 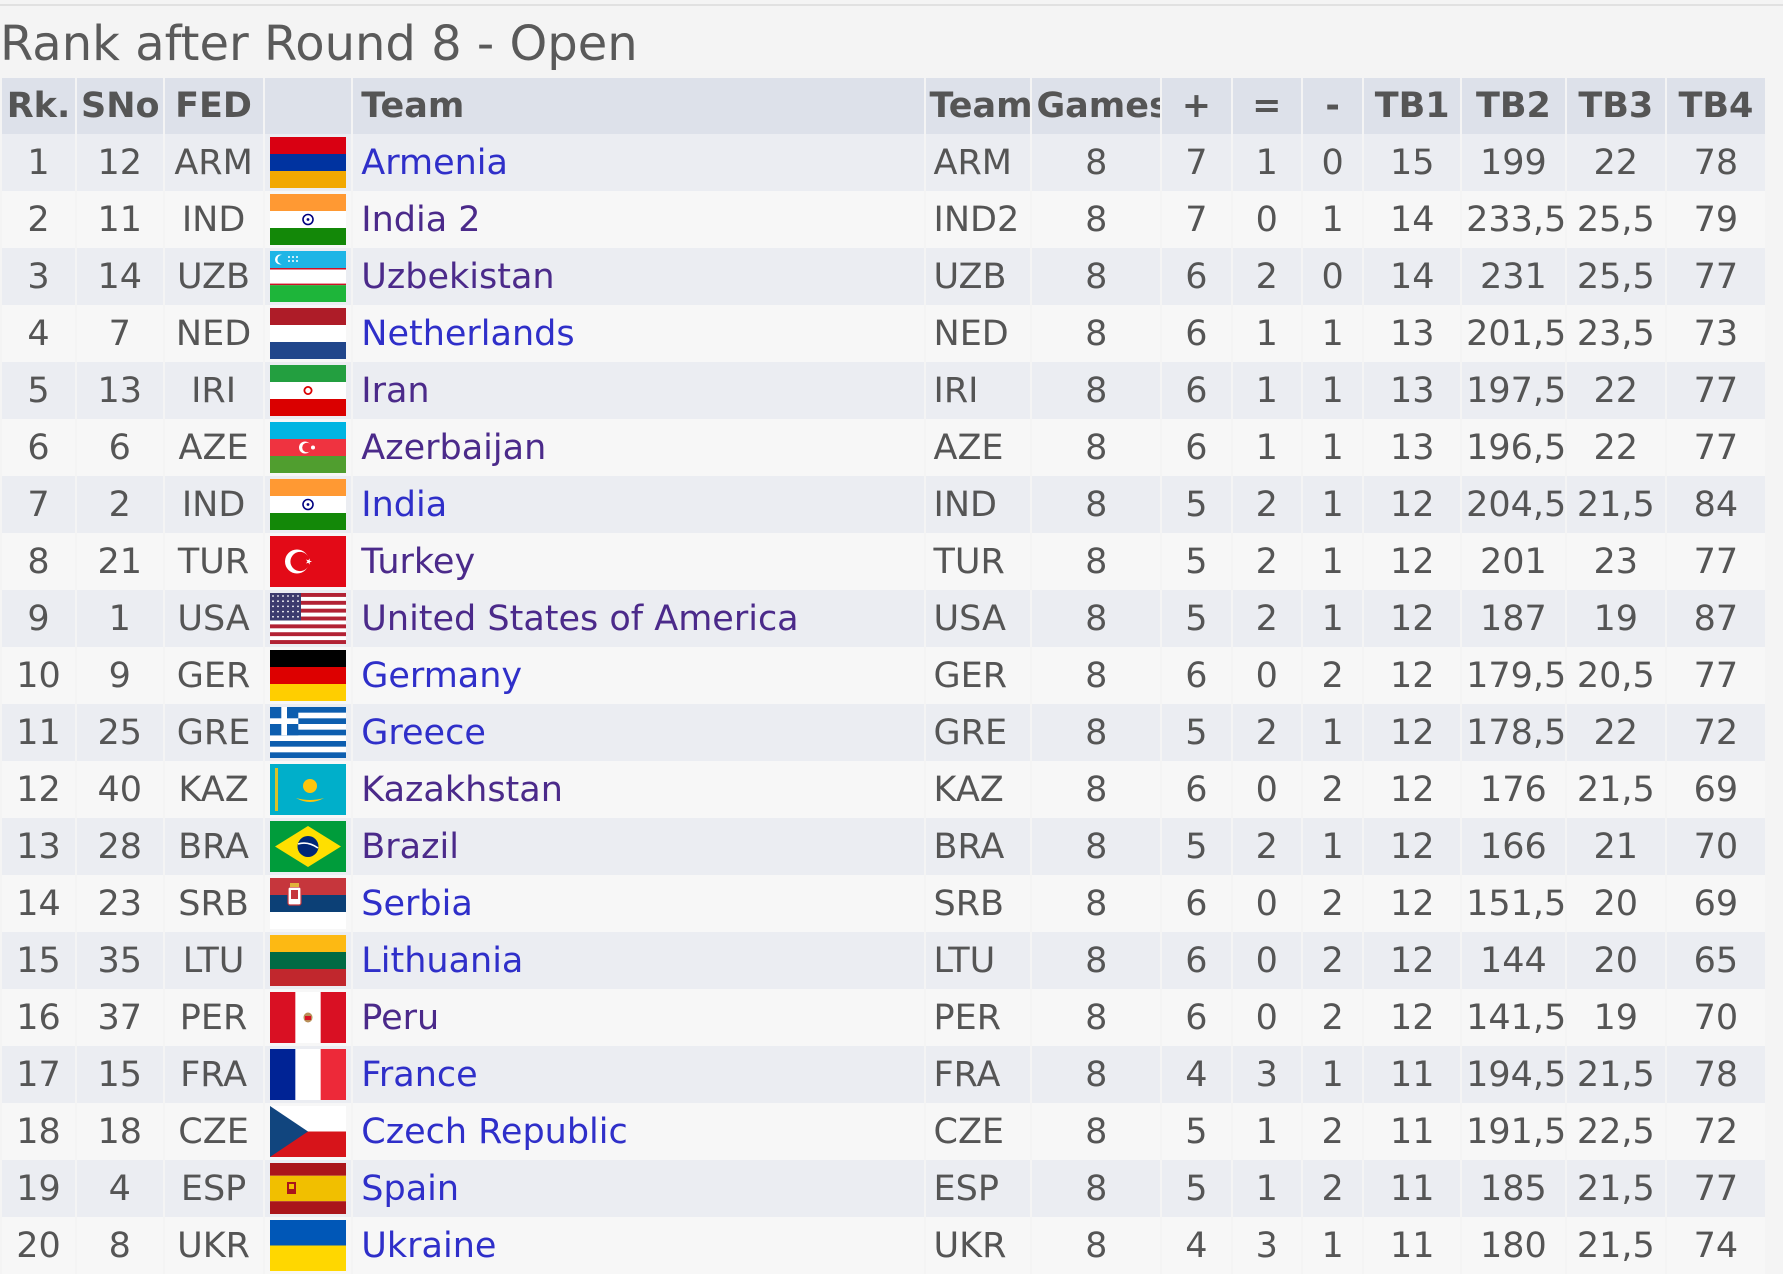 What do you see at coordinates (410, 846) in the screenshot?
I see `team-link: Brazil` at bounding box center [410, 846].